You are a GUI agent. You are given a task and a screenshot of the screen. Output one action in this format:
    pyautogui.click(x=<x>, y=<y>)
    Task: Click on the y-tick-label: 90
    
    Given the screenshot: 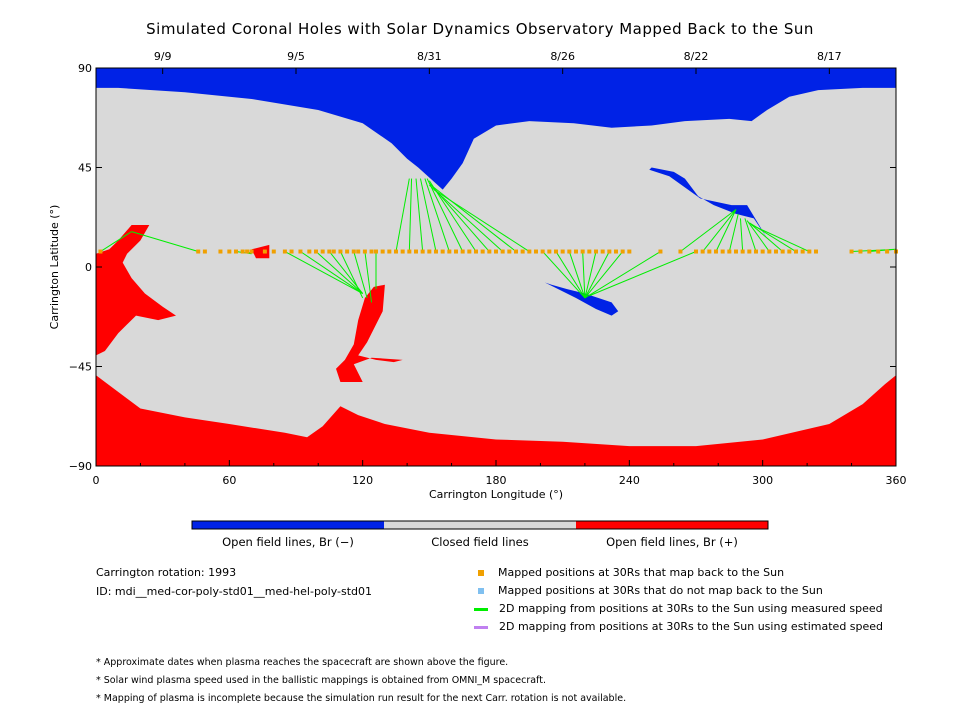 What is the action you would take?
    pyautogui.click(x=85, y=68)
    